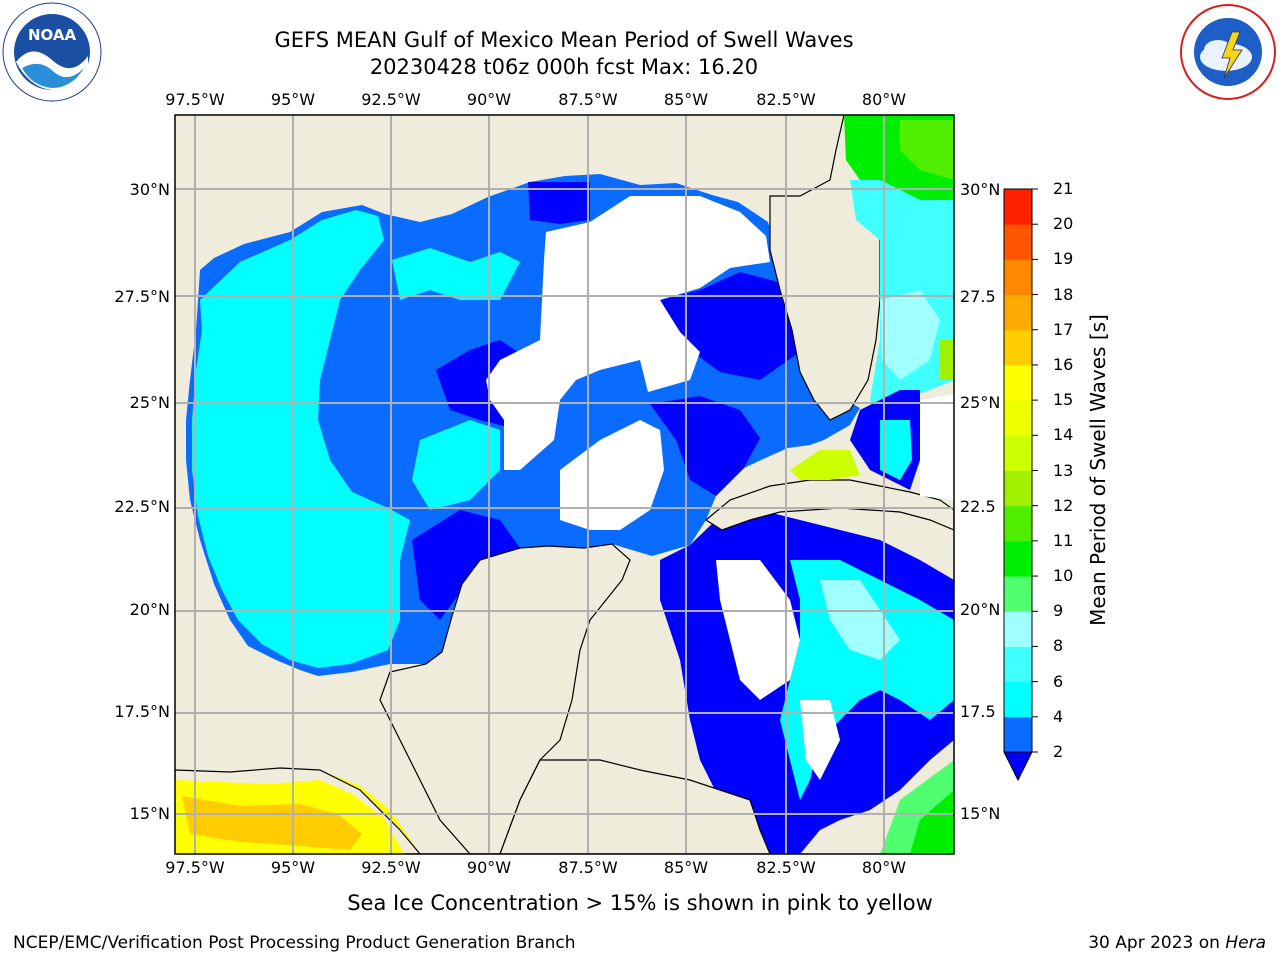 The image size is (1280, 960). What do you see at coordinates (149, 813) in the screenshot?
I see `lat-tick-left-6: 15°N` at bounding box center [149, 813].